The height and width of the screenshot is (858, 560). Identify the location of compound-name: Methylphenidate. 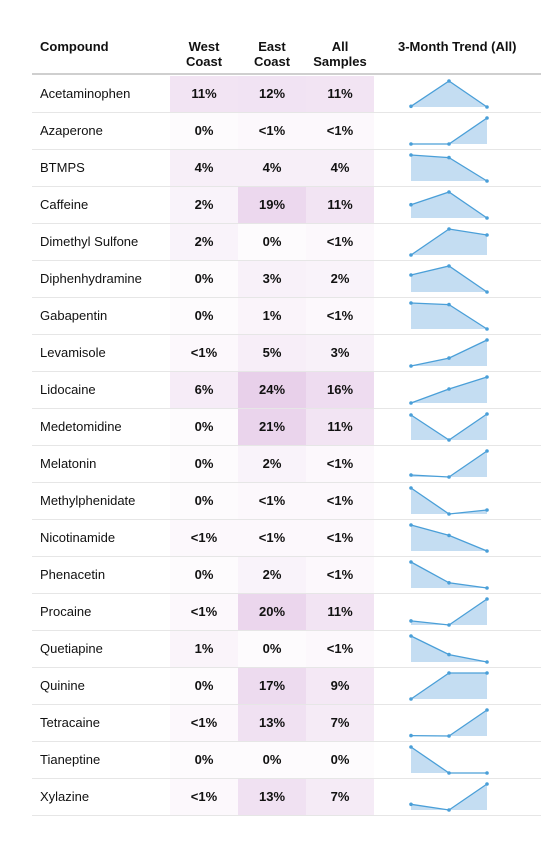
(88, 500).